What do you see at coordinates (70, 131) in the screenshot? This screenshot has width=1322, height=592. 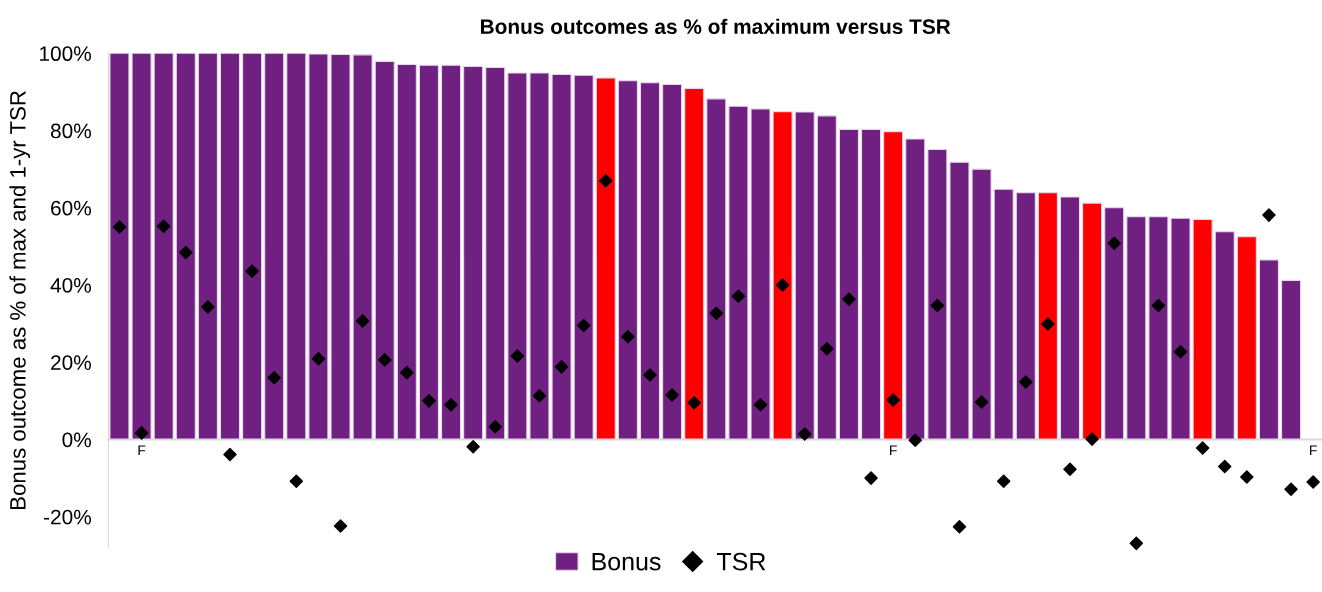 I see `y-tick-label: 80%` at bounding box center [70, 131].